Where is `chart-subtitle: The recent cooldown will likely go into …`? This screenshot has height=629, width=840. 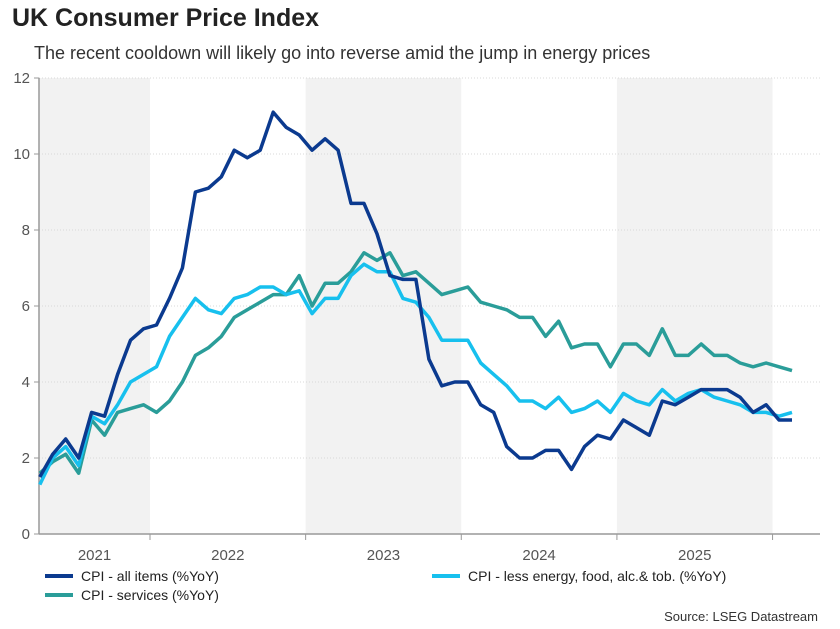
chart-subtitle: The recent cooldown will likely go into … is located at coordinates (342, 53).